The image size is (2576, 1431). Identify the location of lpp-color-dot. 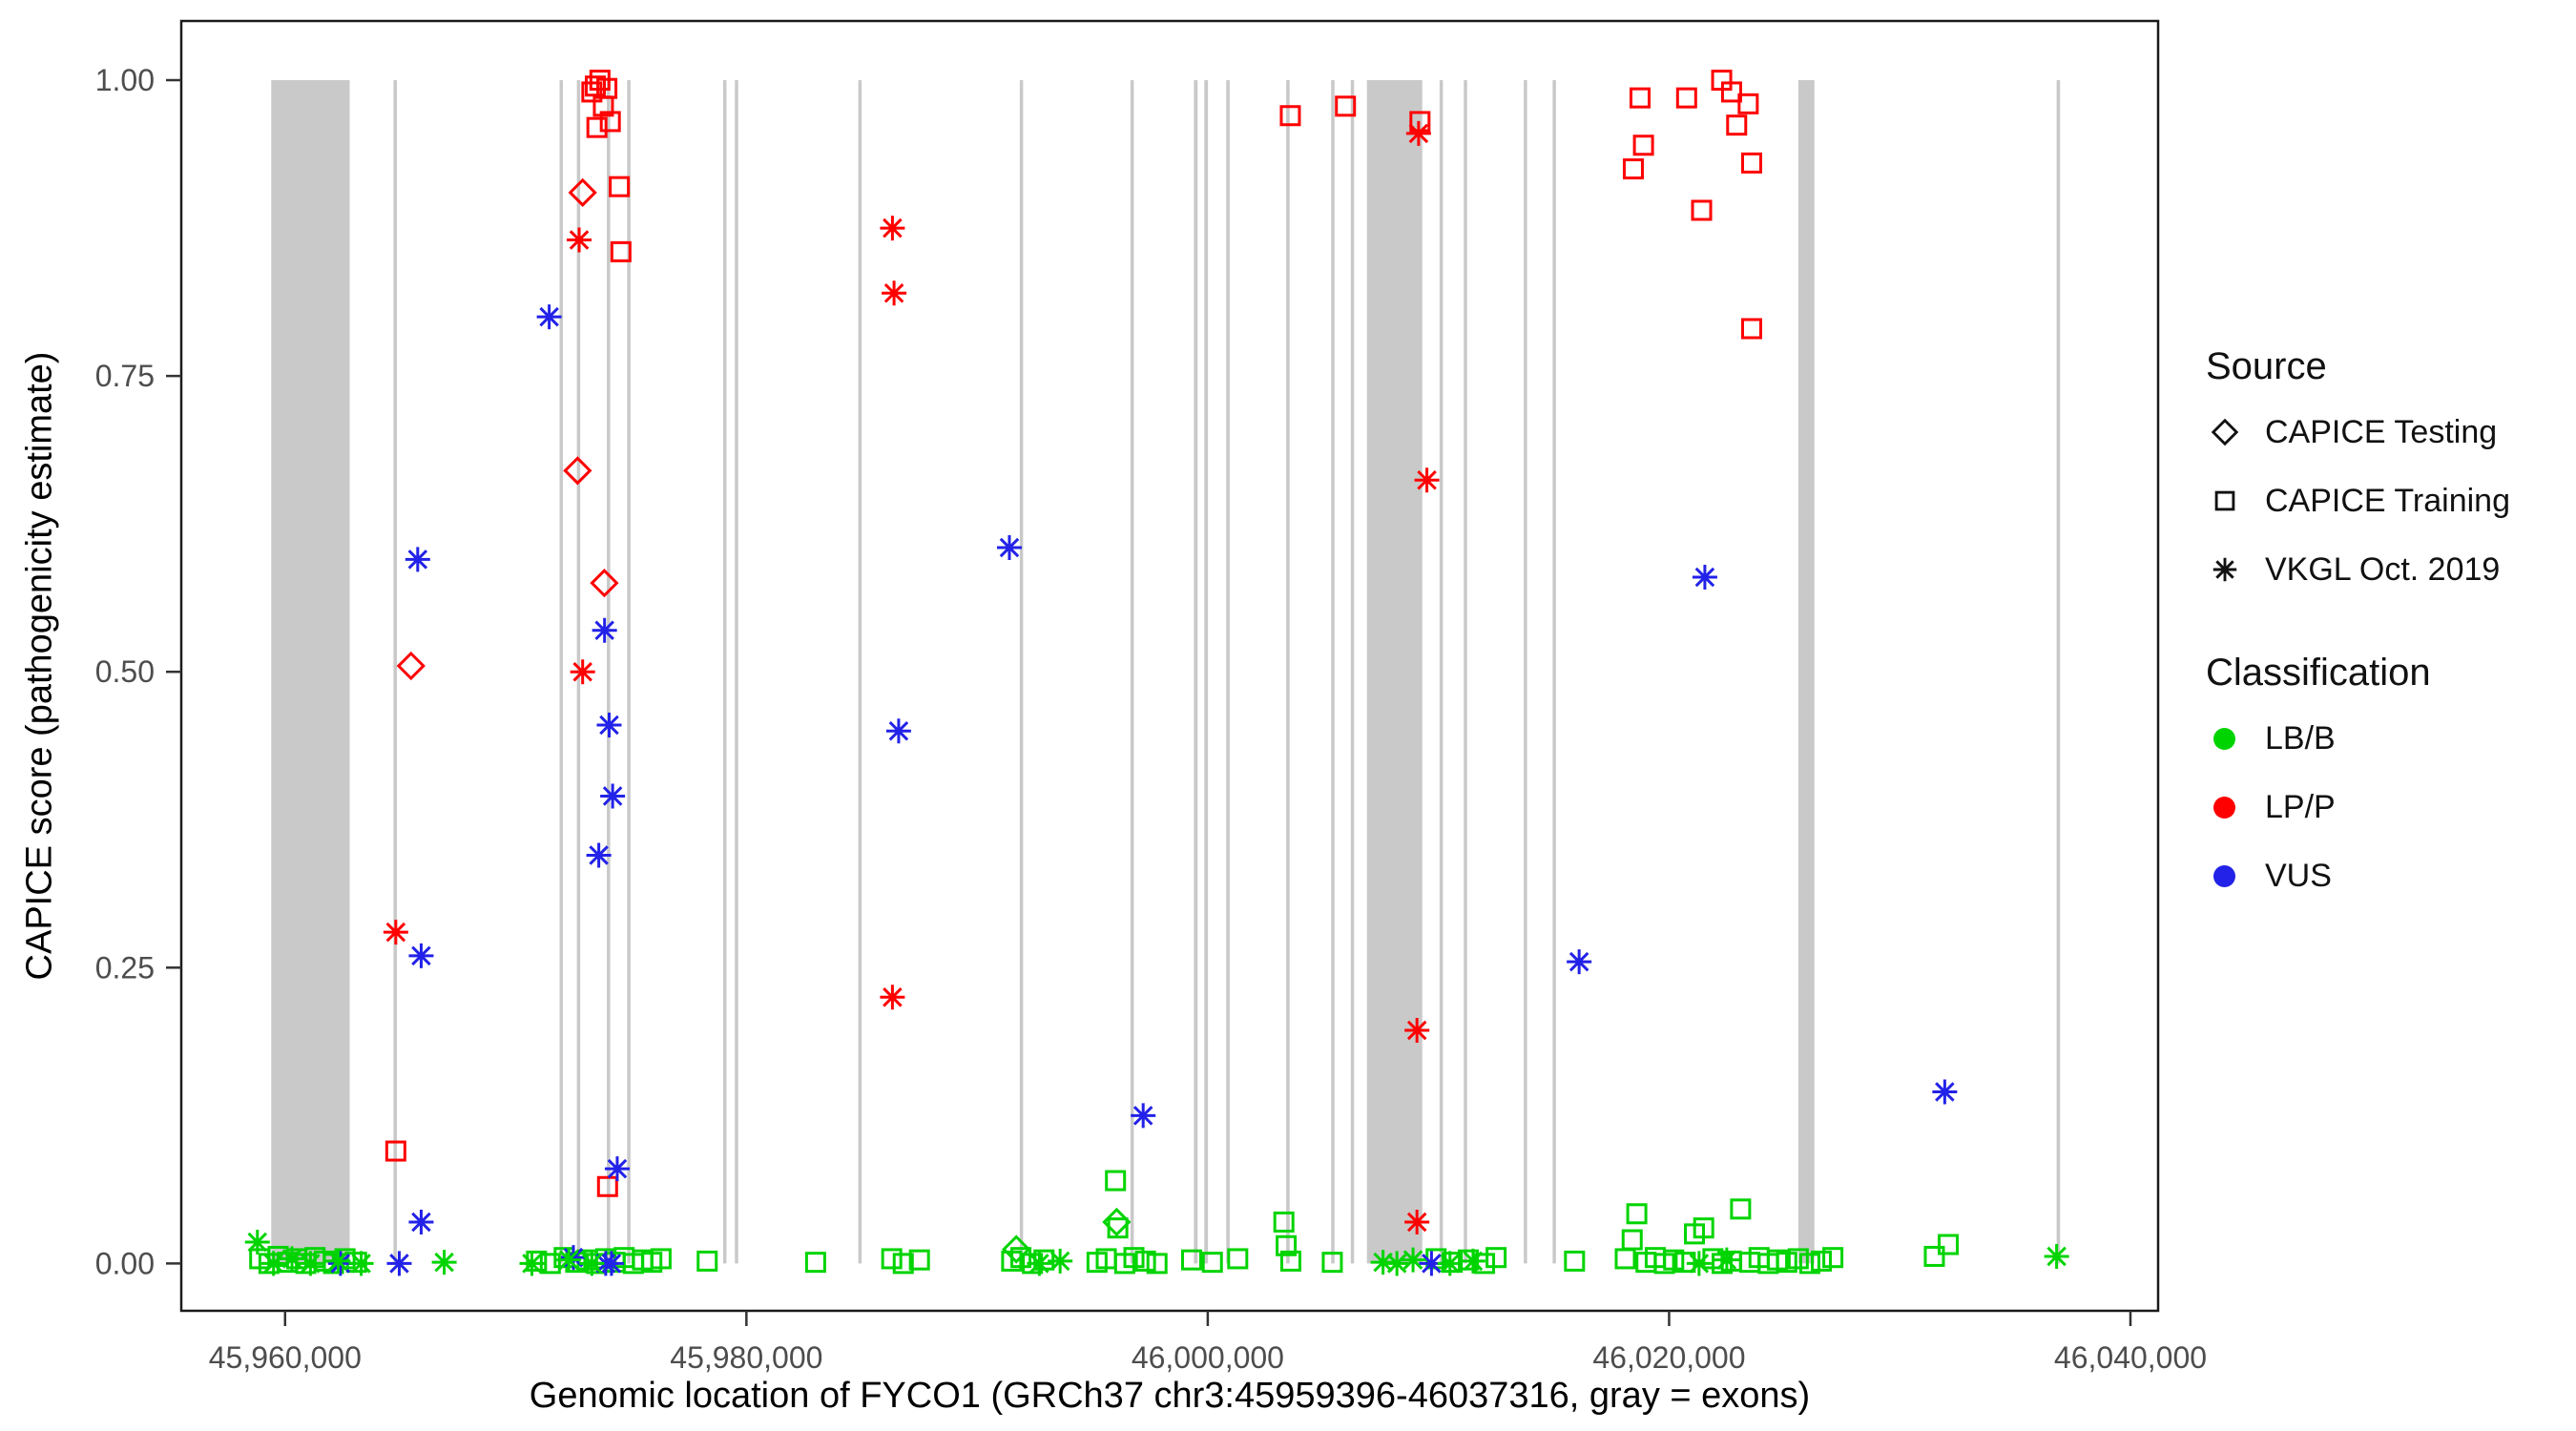
(2224, 808).